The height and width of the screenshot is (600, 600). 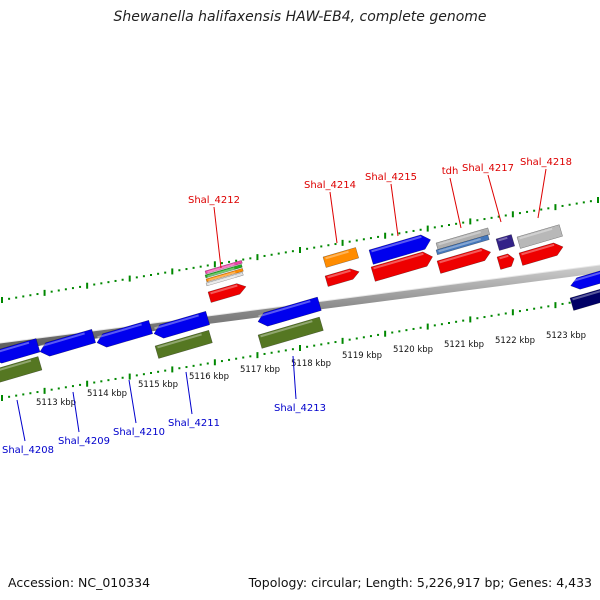 I want to click on gene-label: Shal_4213, so click(x=300, y=408).